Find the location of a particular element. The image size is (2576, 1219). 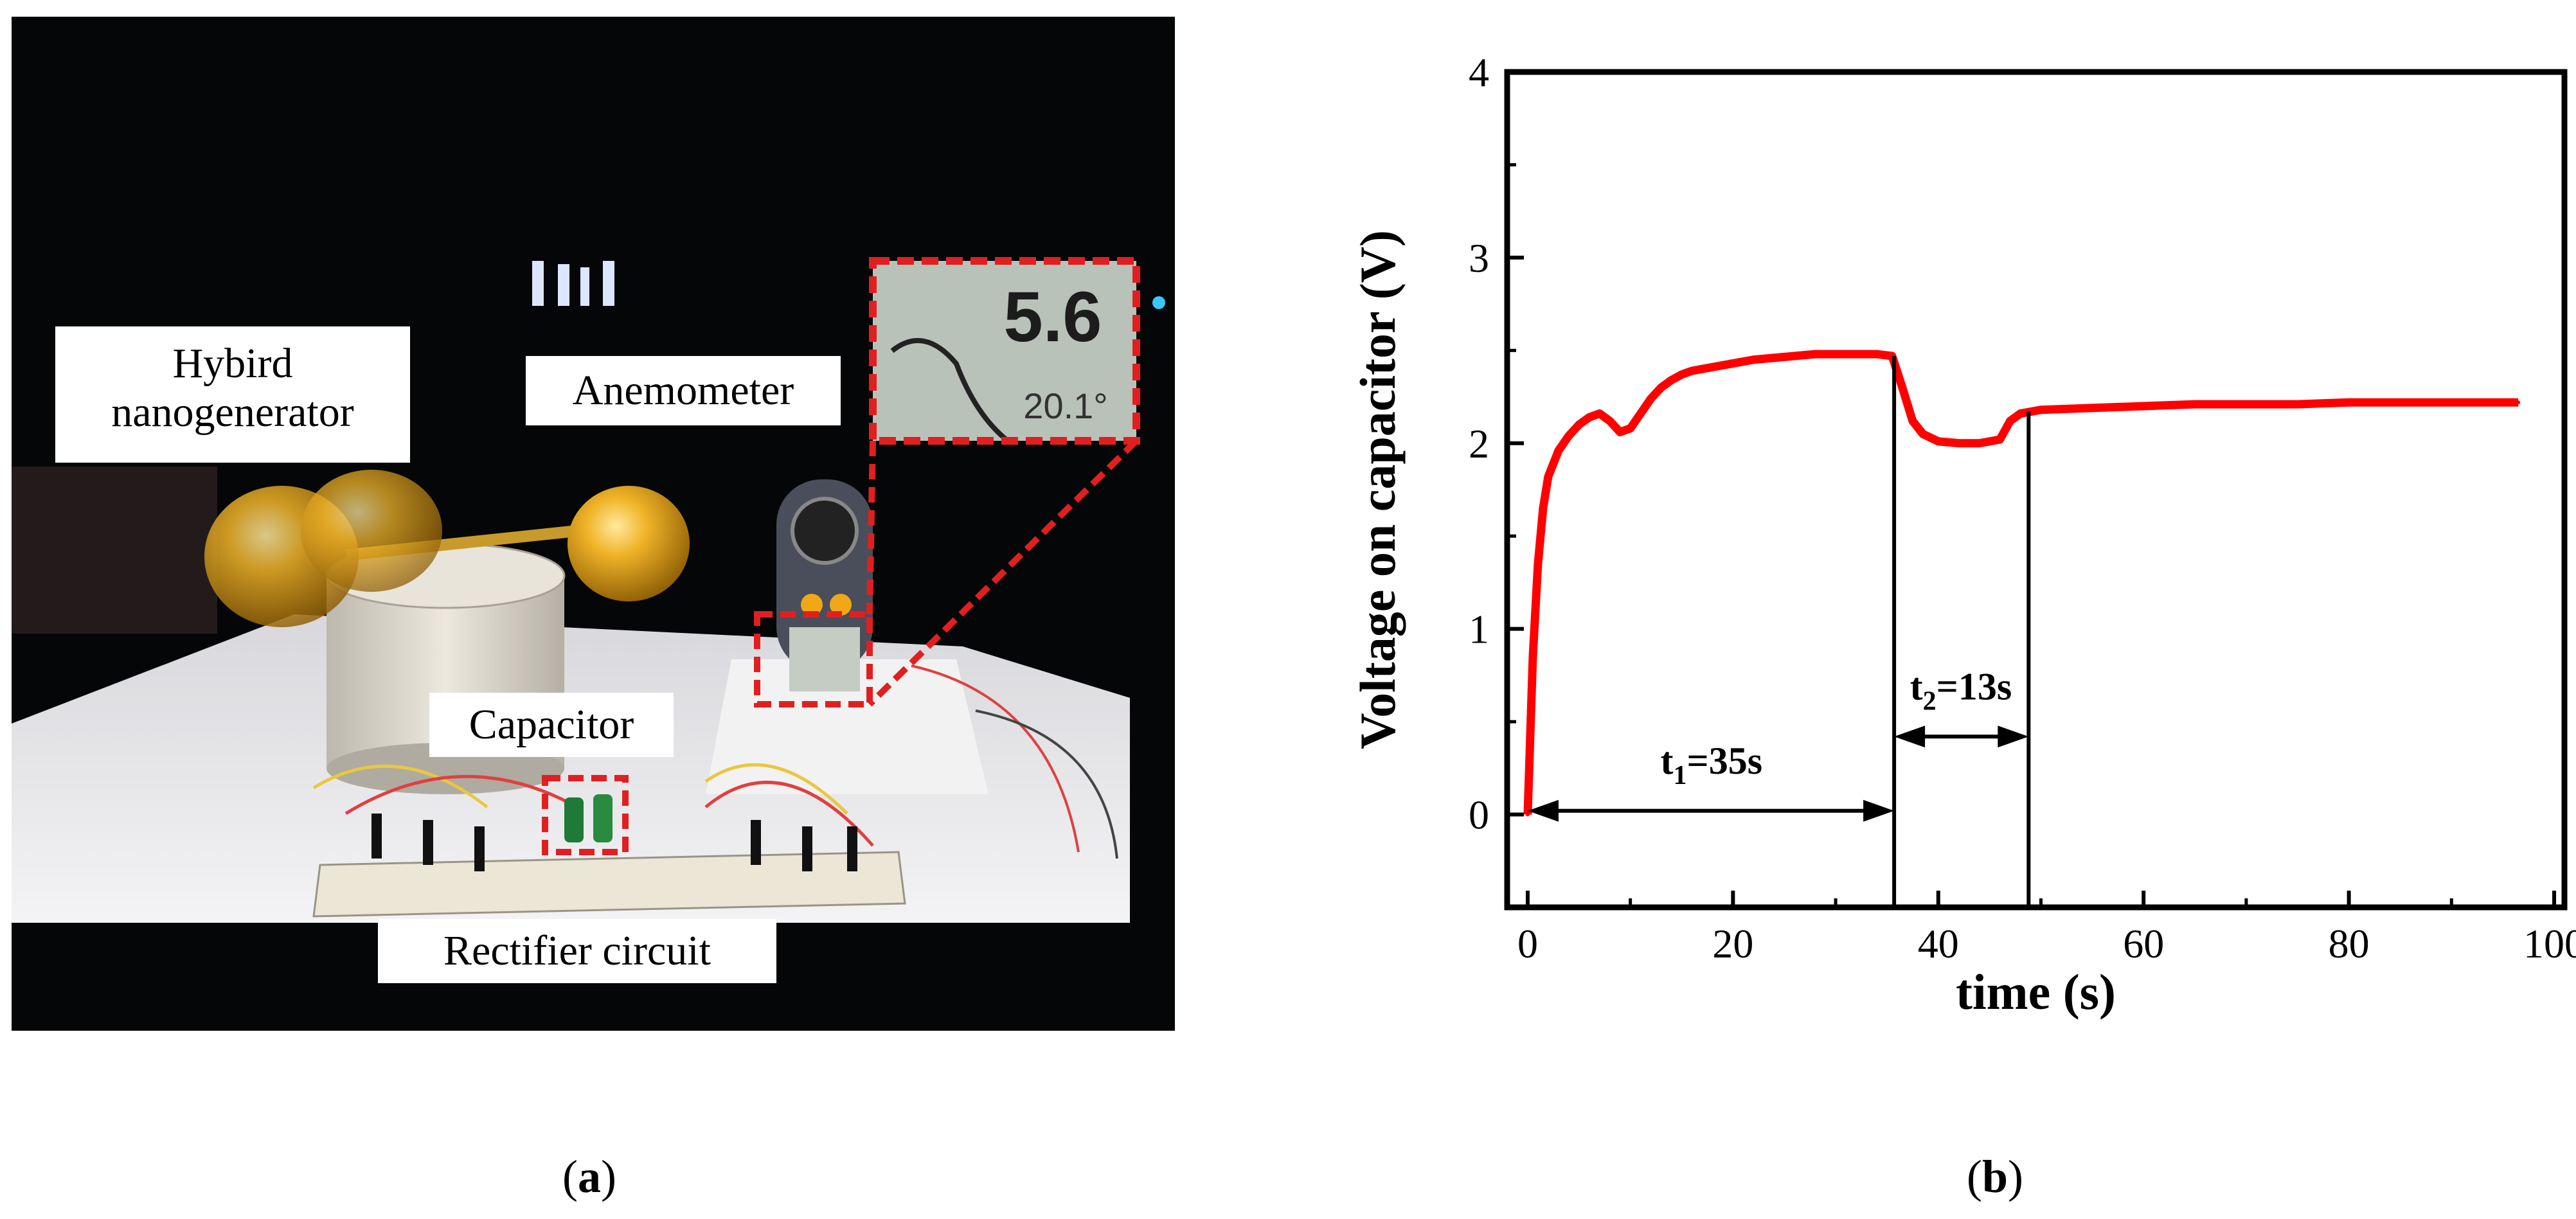

zoom-inset-wire is located at coordinates (950, 390).